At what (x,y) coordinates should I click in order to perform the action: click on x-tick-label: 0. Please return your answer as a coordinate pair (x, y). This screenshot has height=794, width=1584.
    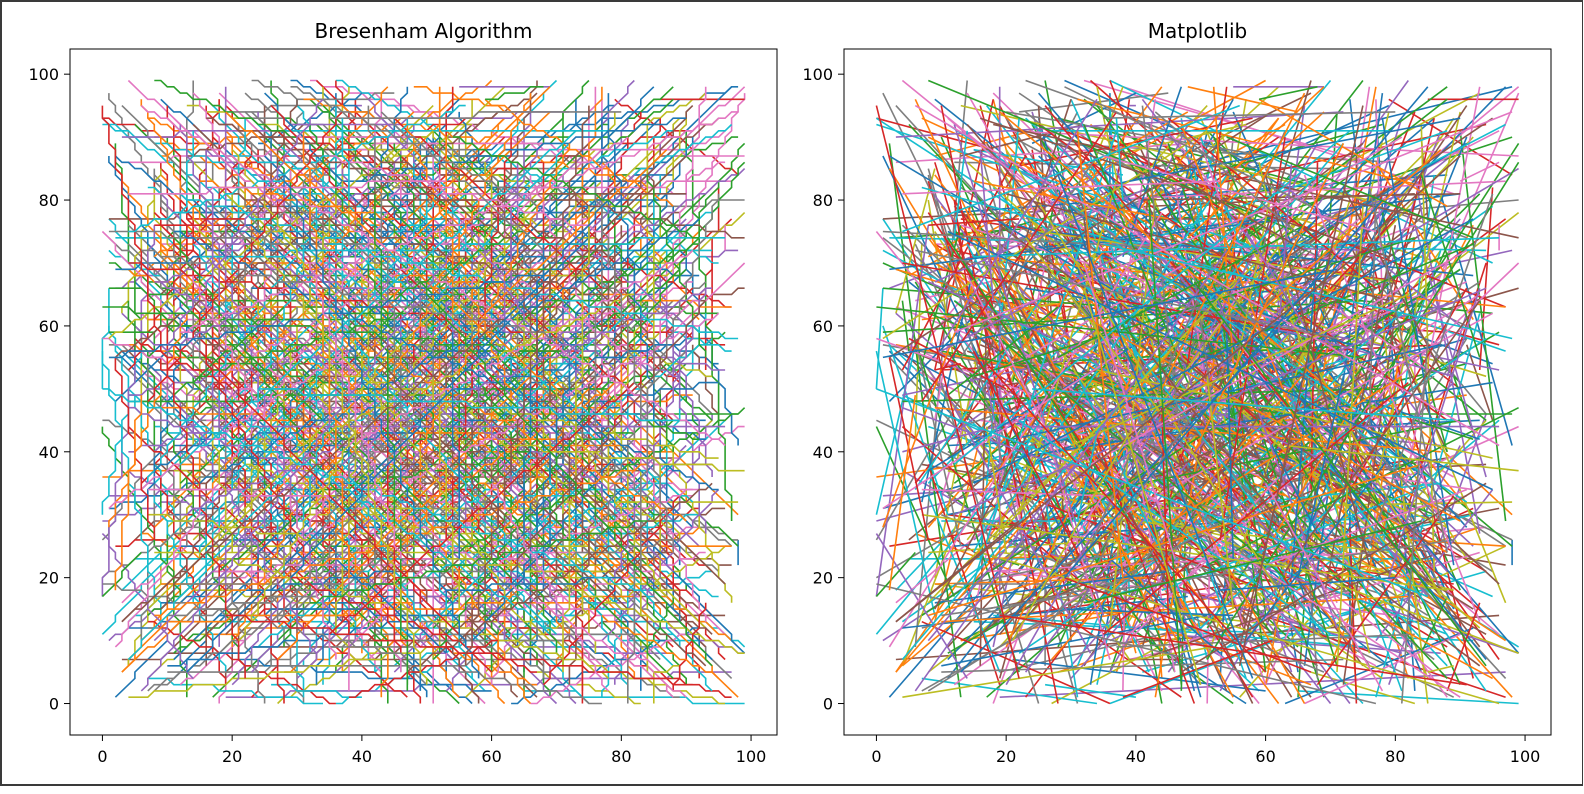
    Looking at the image, I should click on (102, 756).